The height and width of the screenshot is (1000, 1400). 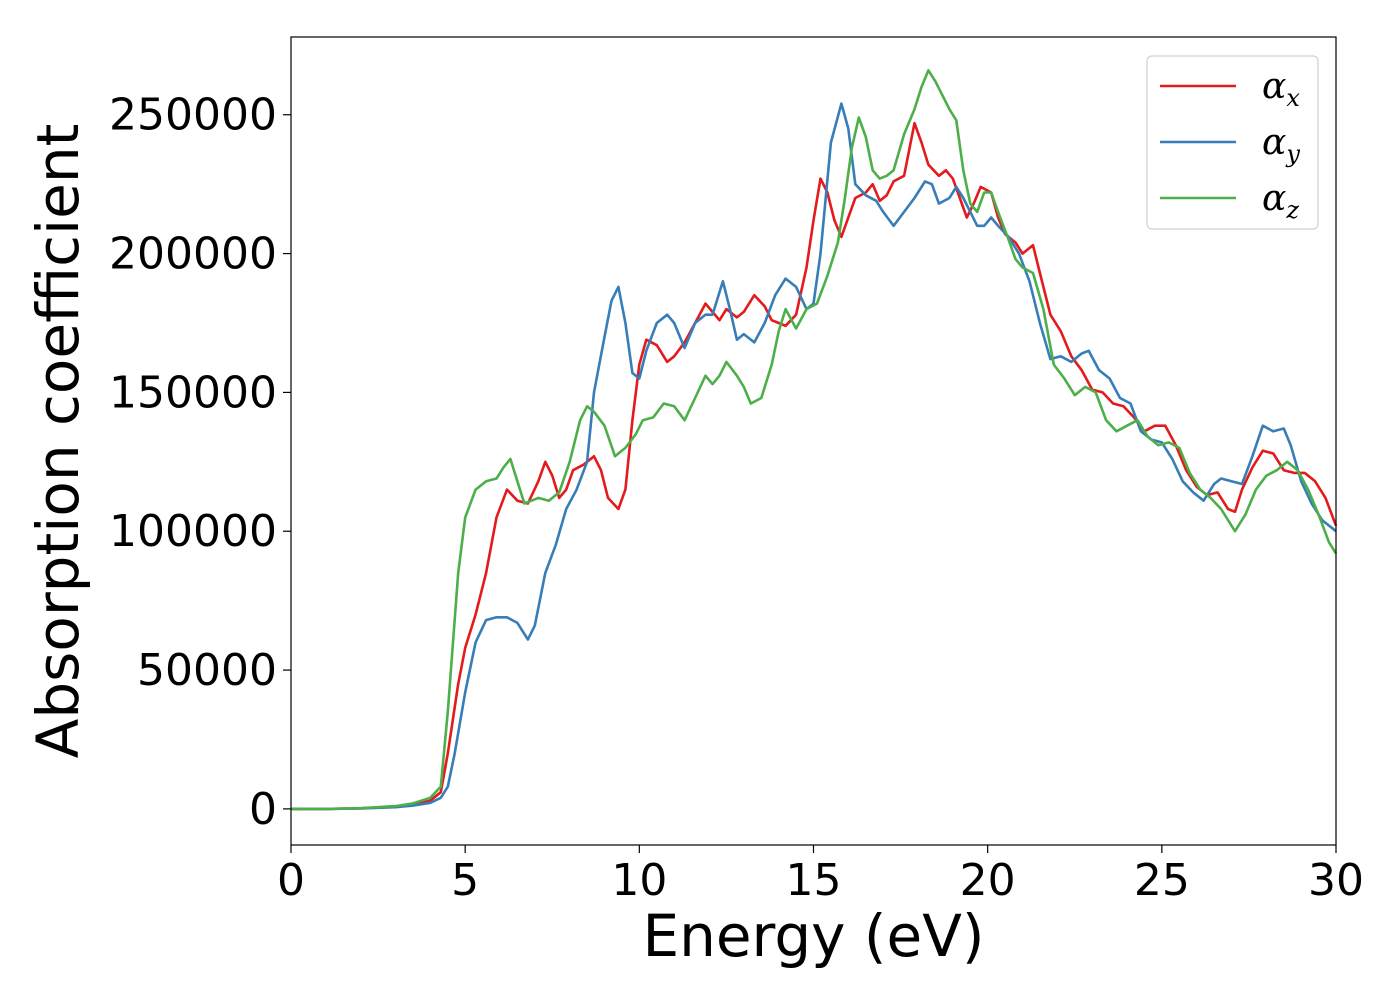 I want to click on x-tick-label: 10, so click(x=639, y=880).